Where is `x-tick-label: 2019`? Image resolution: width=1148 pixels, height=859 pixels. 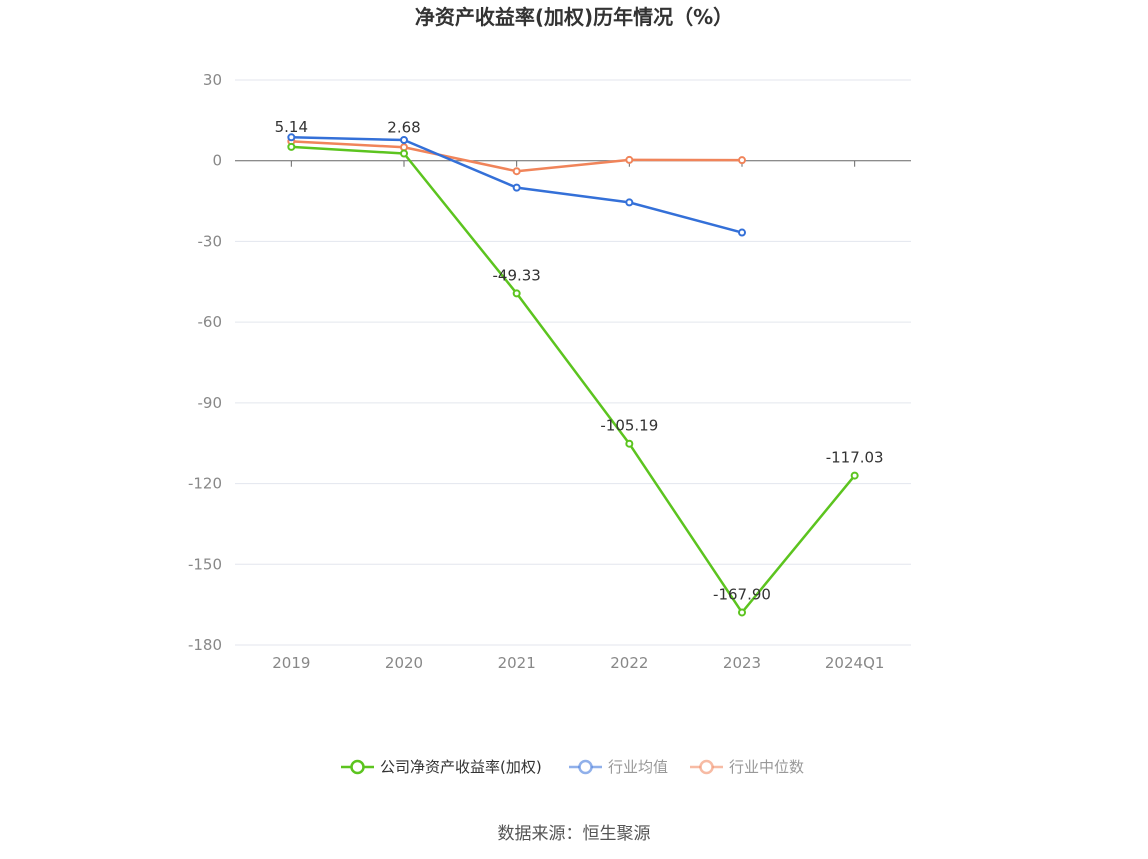 x-tick-label: 2019 is located at coordinates (291, 663).